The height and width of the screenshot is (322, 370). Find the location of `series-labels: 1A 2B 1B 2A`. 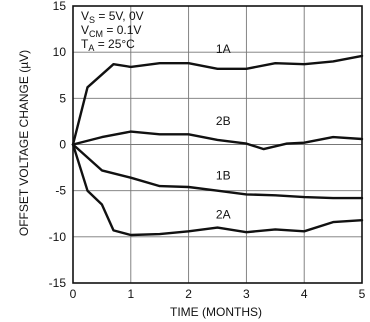

series-labels: 1A 2B 1B 2A is located at coordinates (223, 131).